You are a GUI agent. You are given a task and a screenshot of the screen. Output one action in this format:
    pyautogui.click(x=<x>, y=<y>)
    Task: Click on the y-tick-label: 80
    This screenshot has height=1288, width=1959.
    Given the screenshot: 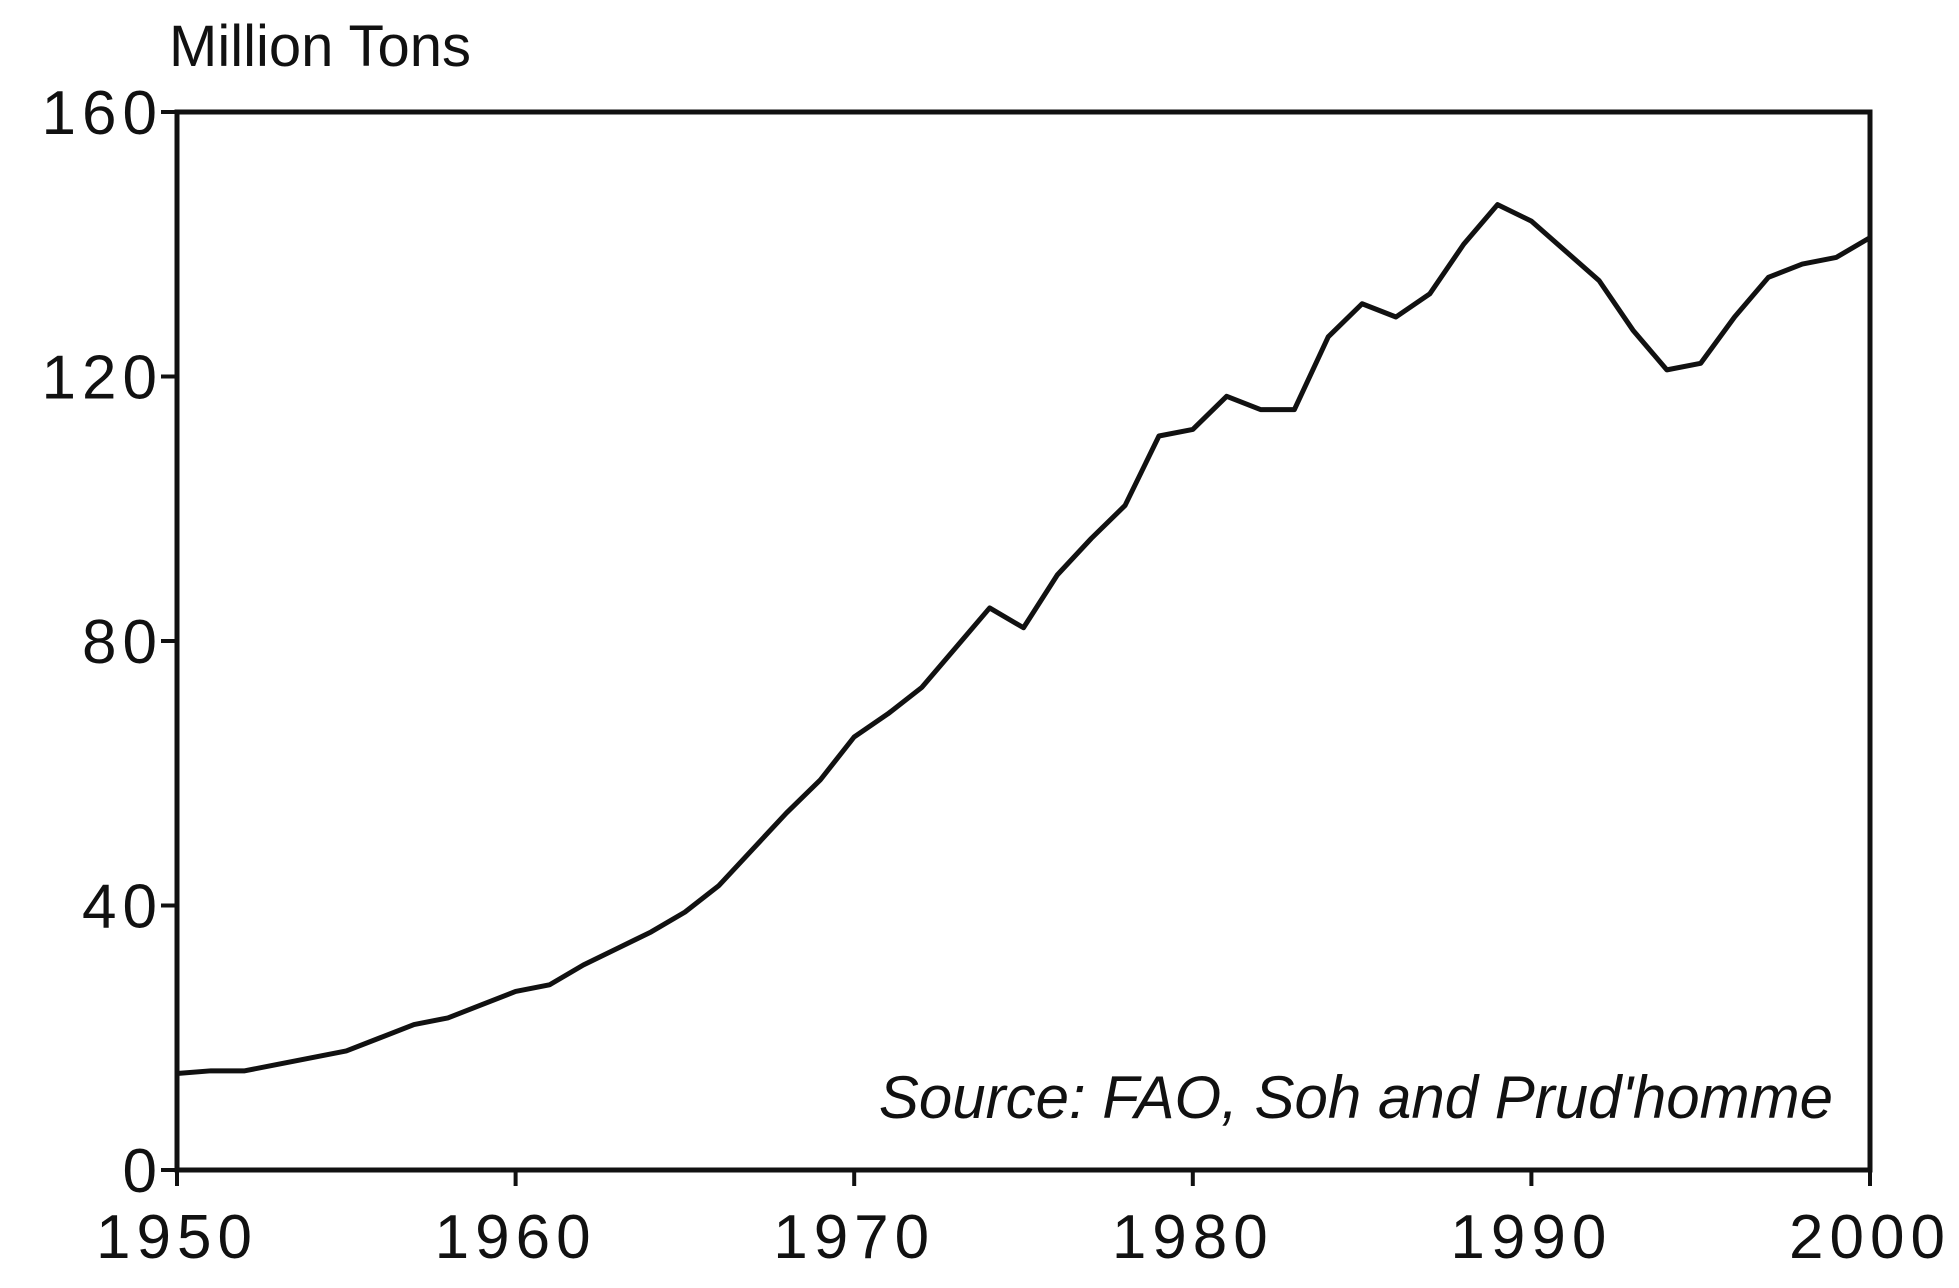 What is the action you would take?
    pyautogui.click(x=122, y=642)
    